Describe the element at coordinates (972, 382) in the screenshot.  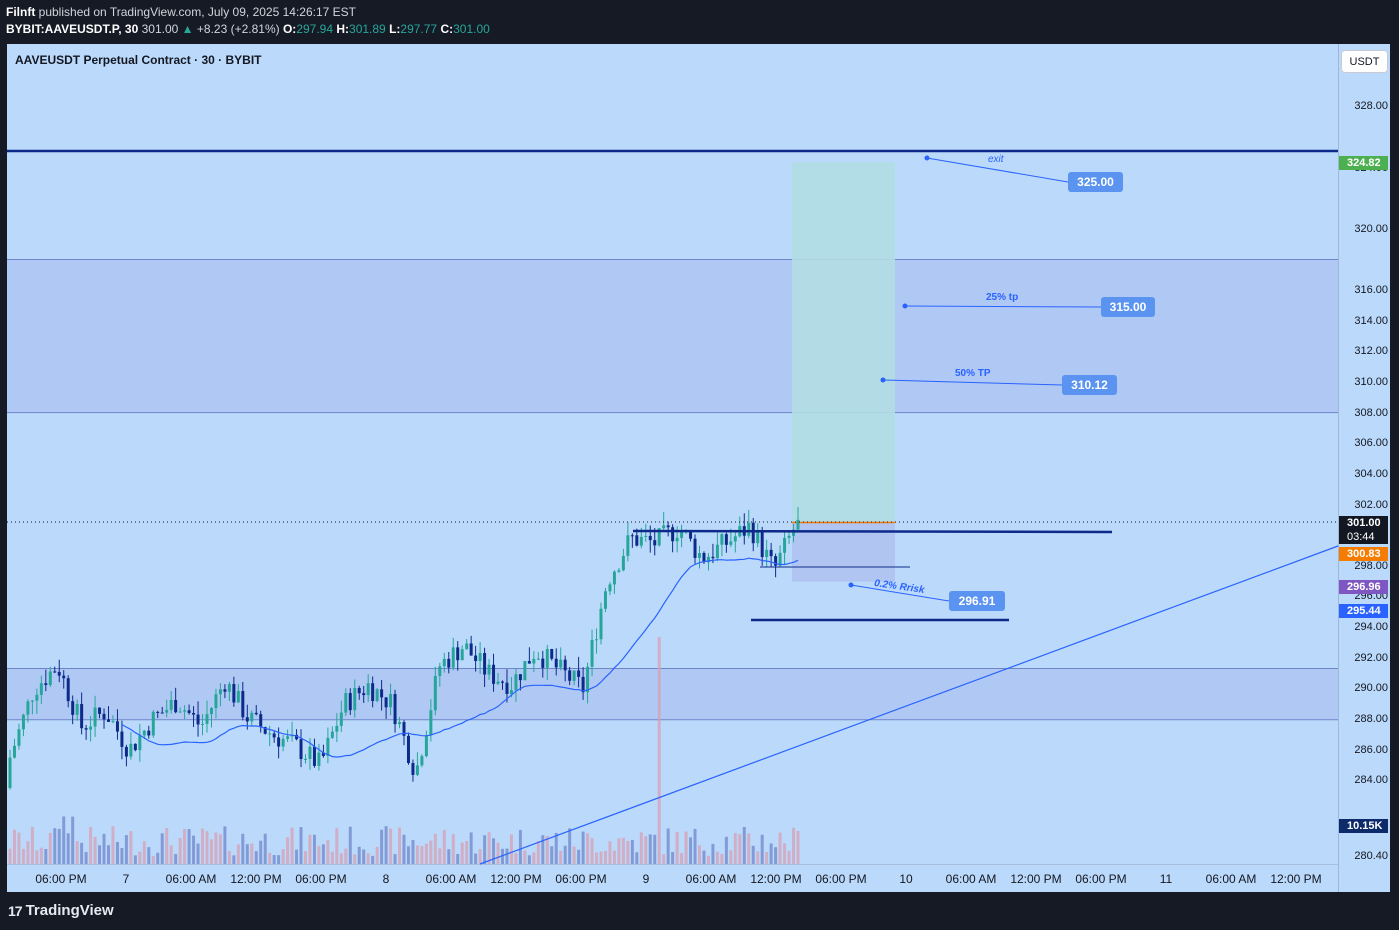
I see `tp50-leader` at that location.